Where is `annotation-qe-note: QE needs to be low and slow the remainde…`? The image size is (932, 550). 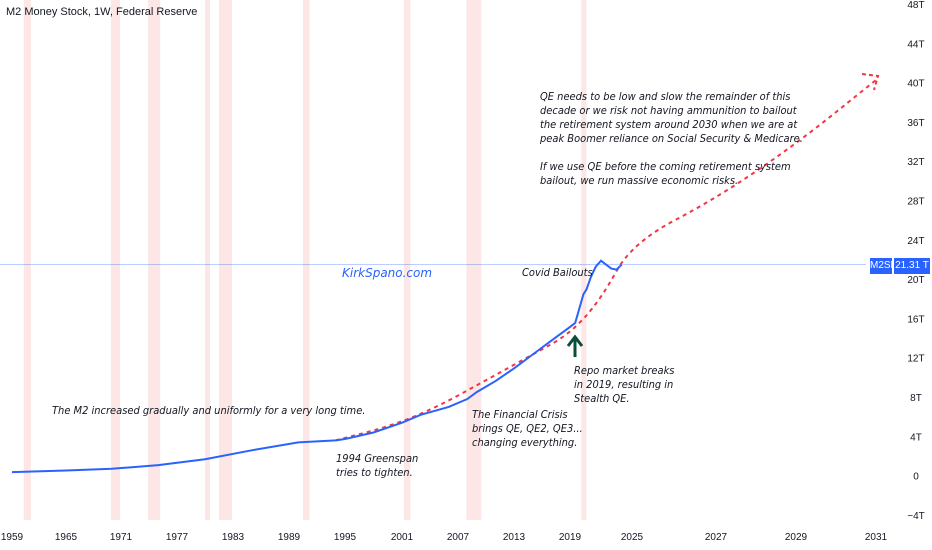 annotation-qe-note: QE needs to be low and slow the remainde… is located at coordinates (671, 138).